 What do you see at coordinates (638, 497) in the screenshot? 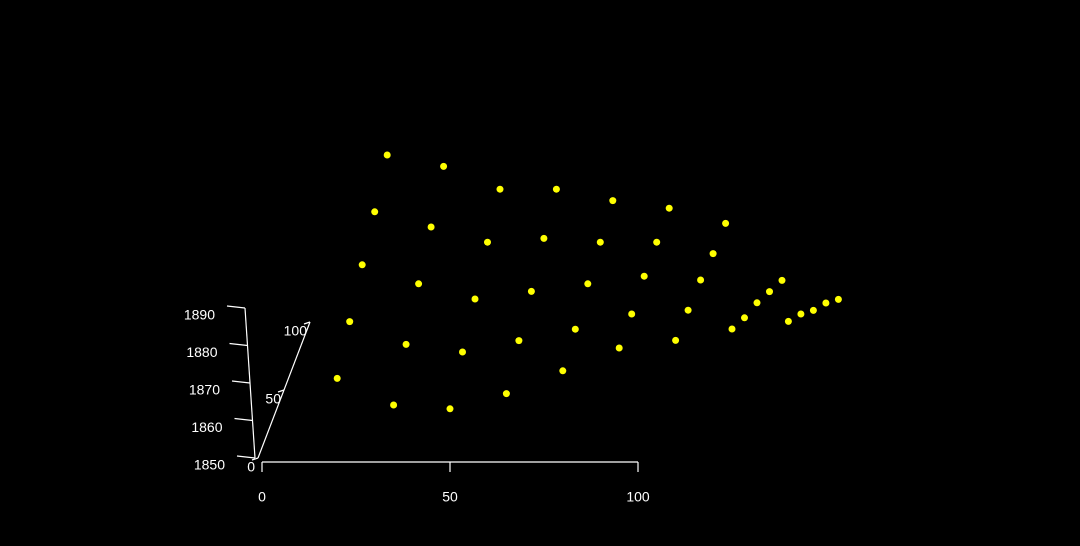
I see `x-tick-label: 100` at bounding box center [638, 497].